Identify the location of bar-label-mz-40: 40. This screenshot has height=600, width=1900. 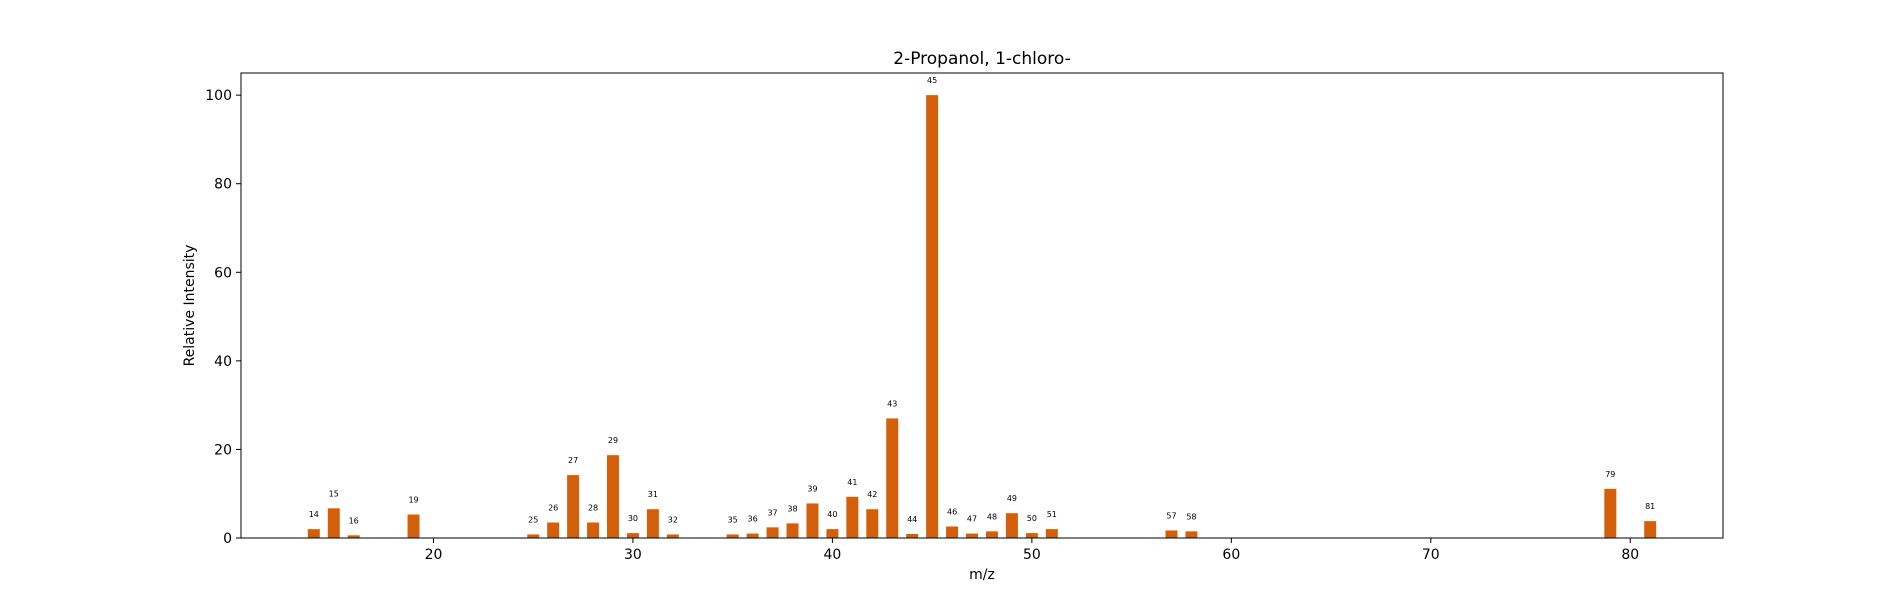
(832, 514).